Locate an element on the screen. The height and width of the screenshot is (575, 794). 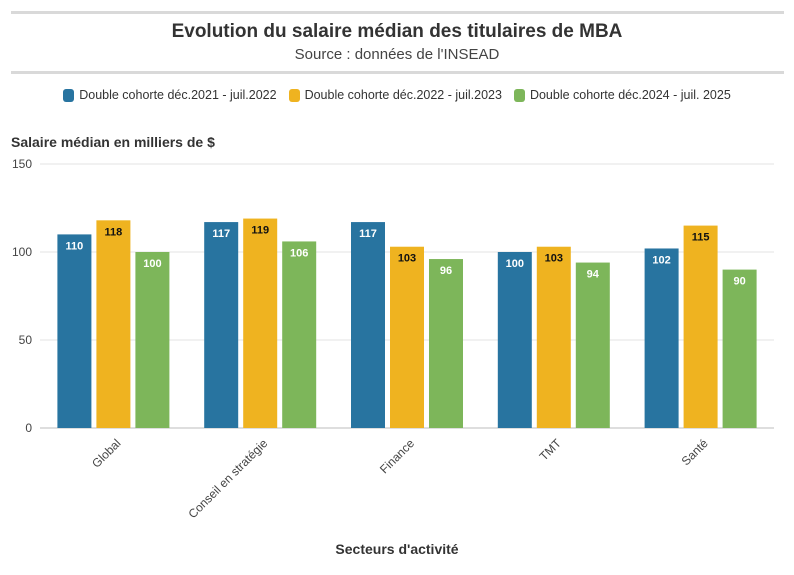
legend-item-2022: Double cohorte déc.2021 - juil.2022 is located at coordinates (170, 95).